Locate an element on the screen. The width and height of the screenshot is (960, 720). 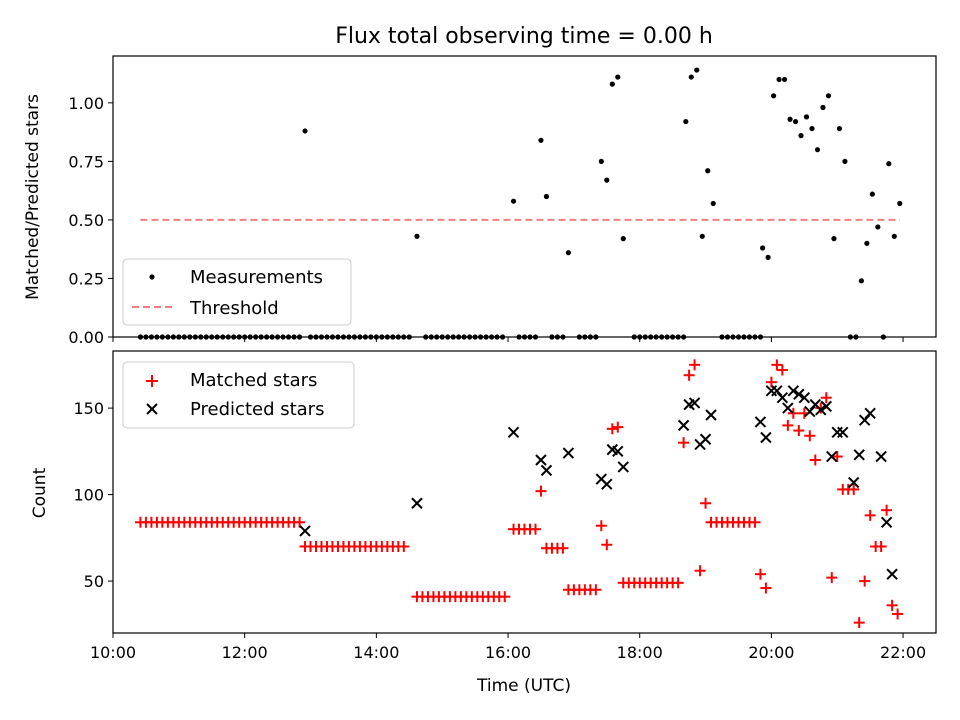
bottom-y-axis-label: Count is located at coordinates (40, 492).